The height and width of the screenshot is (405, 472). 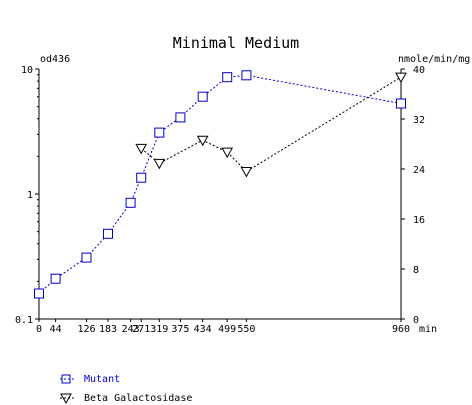 What do you see at coordinates (419, 120) in the screenshot?
I see `right-tick-label: 32` at bounding box center [419, 120].